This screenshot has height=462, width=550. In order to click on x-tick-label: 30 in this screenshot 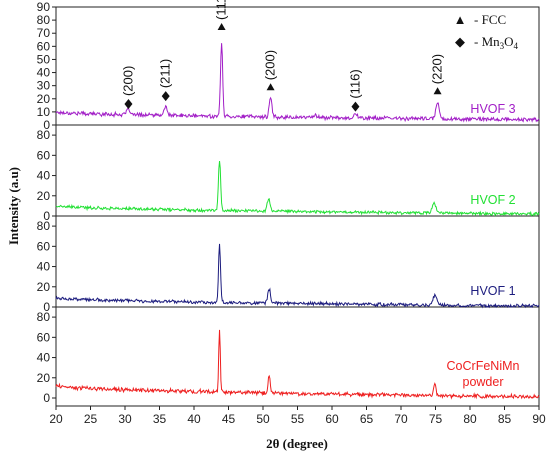, I will do `click(125, 419)`.